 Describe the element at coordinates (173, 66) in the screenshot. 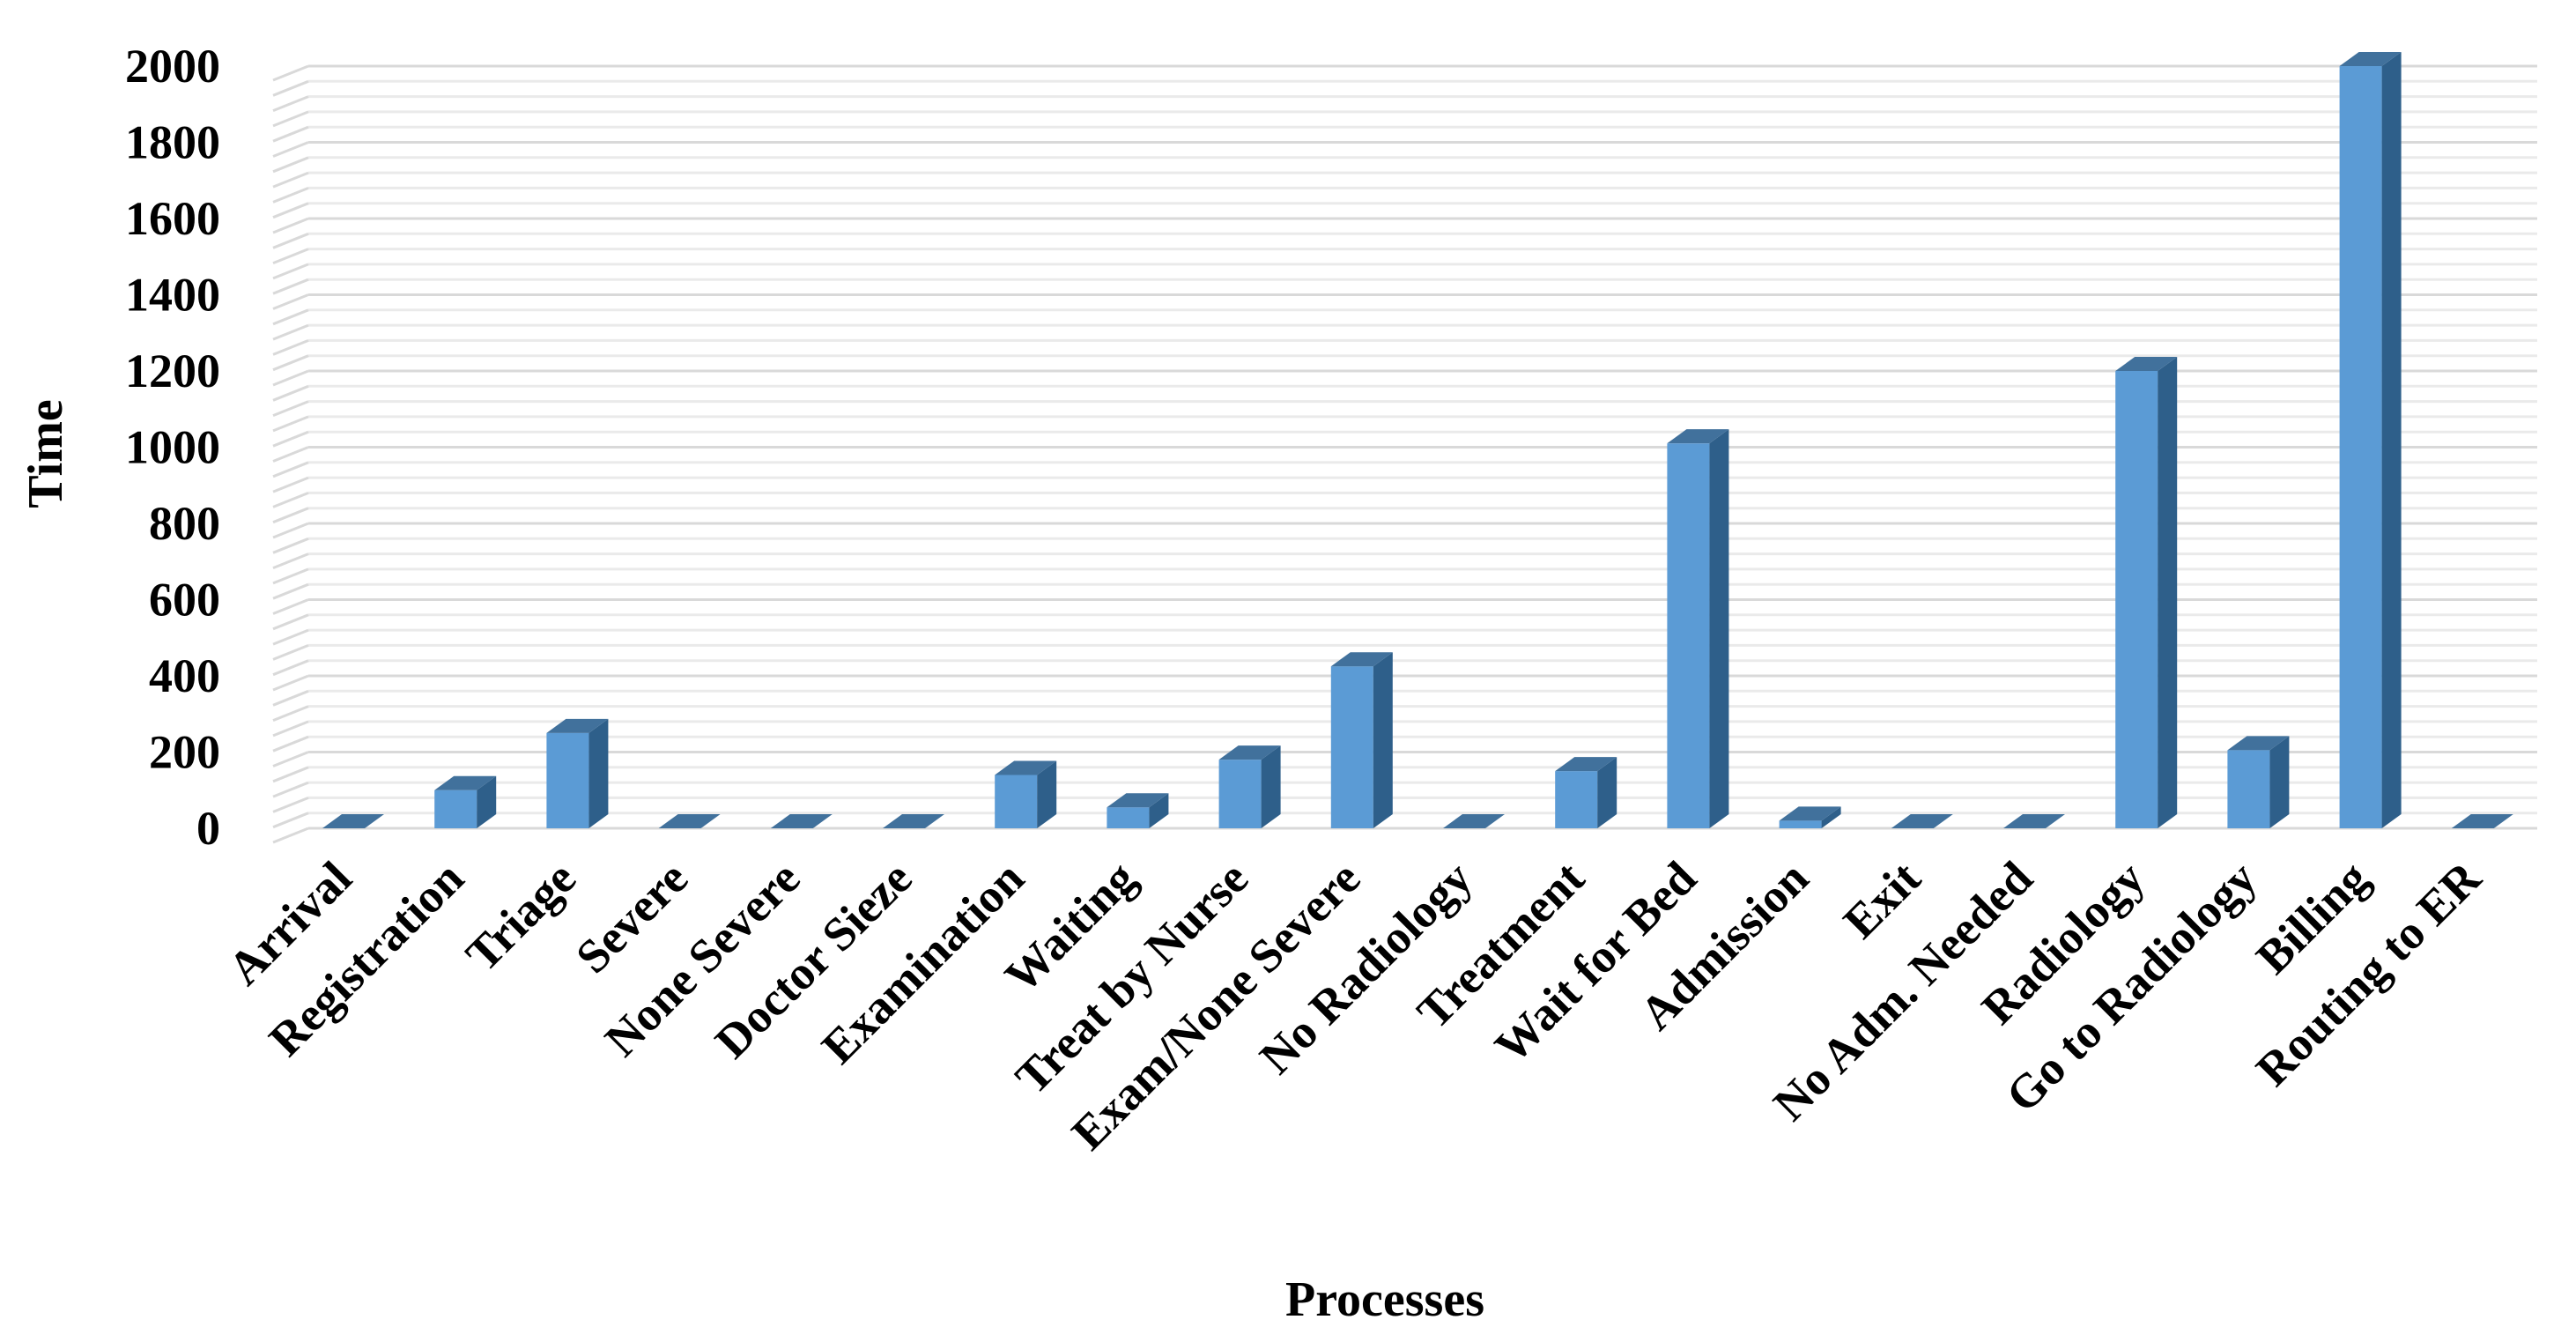

I see `y-tick-label: 2000` at that location.